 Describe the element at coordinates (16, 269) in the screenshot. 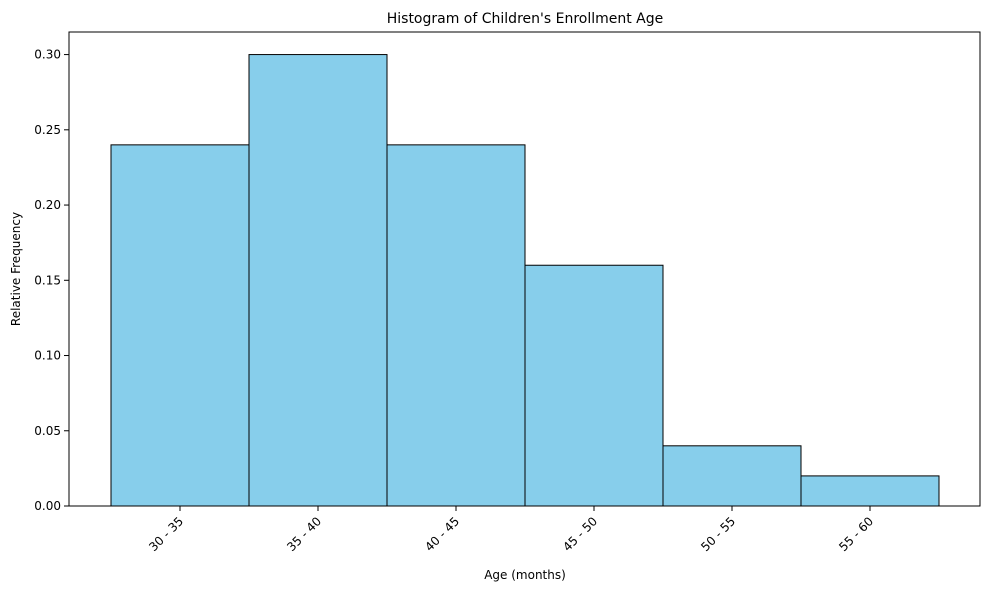

I see `y-axis-label: Relative Frequency` at that location.